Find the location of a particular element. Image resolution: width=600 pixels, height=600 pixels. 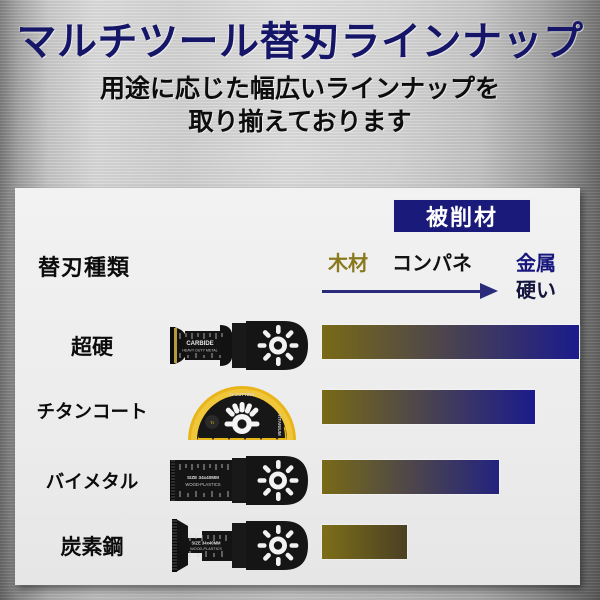

svg-text: CARBIDE is located at coordinates (199, 344).